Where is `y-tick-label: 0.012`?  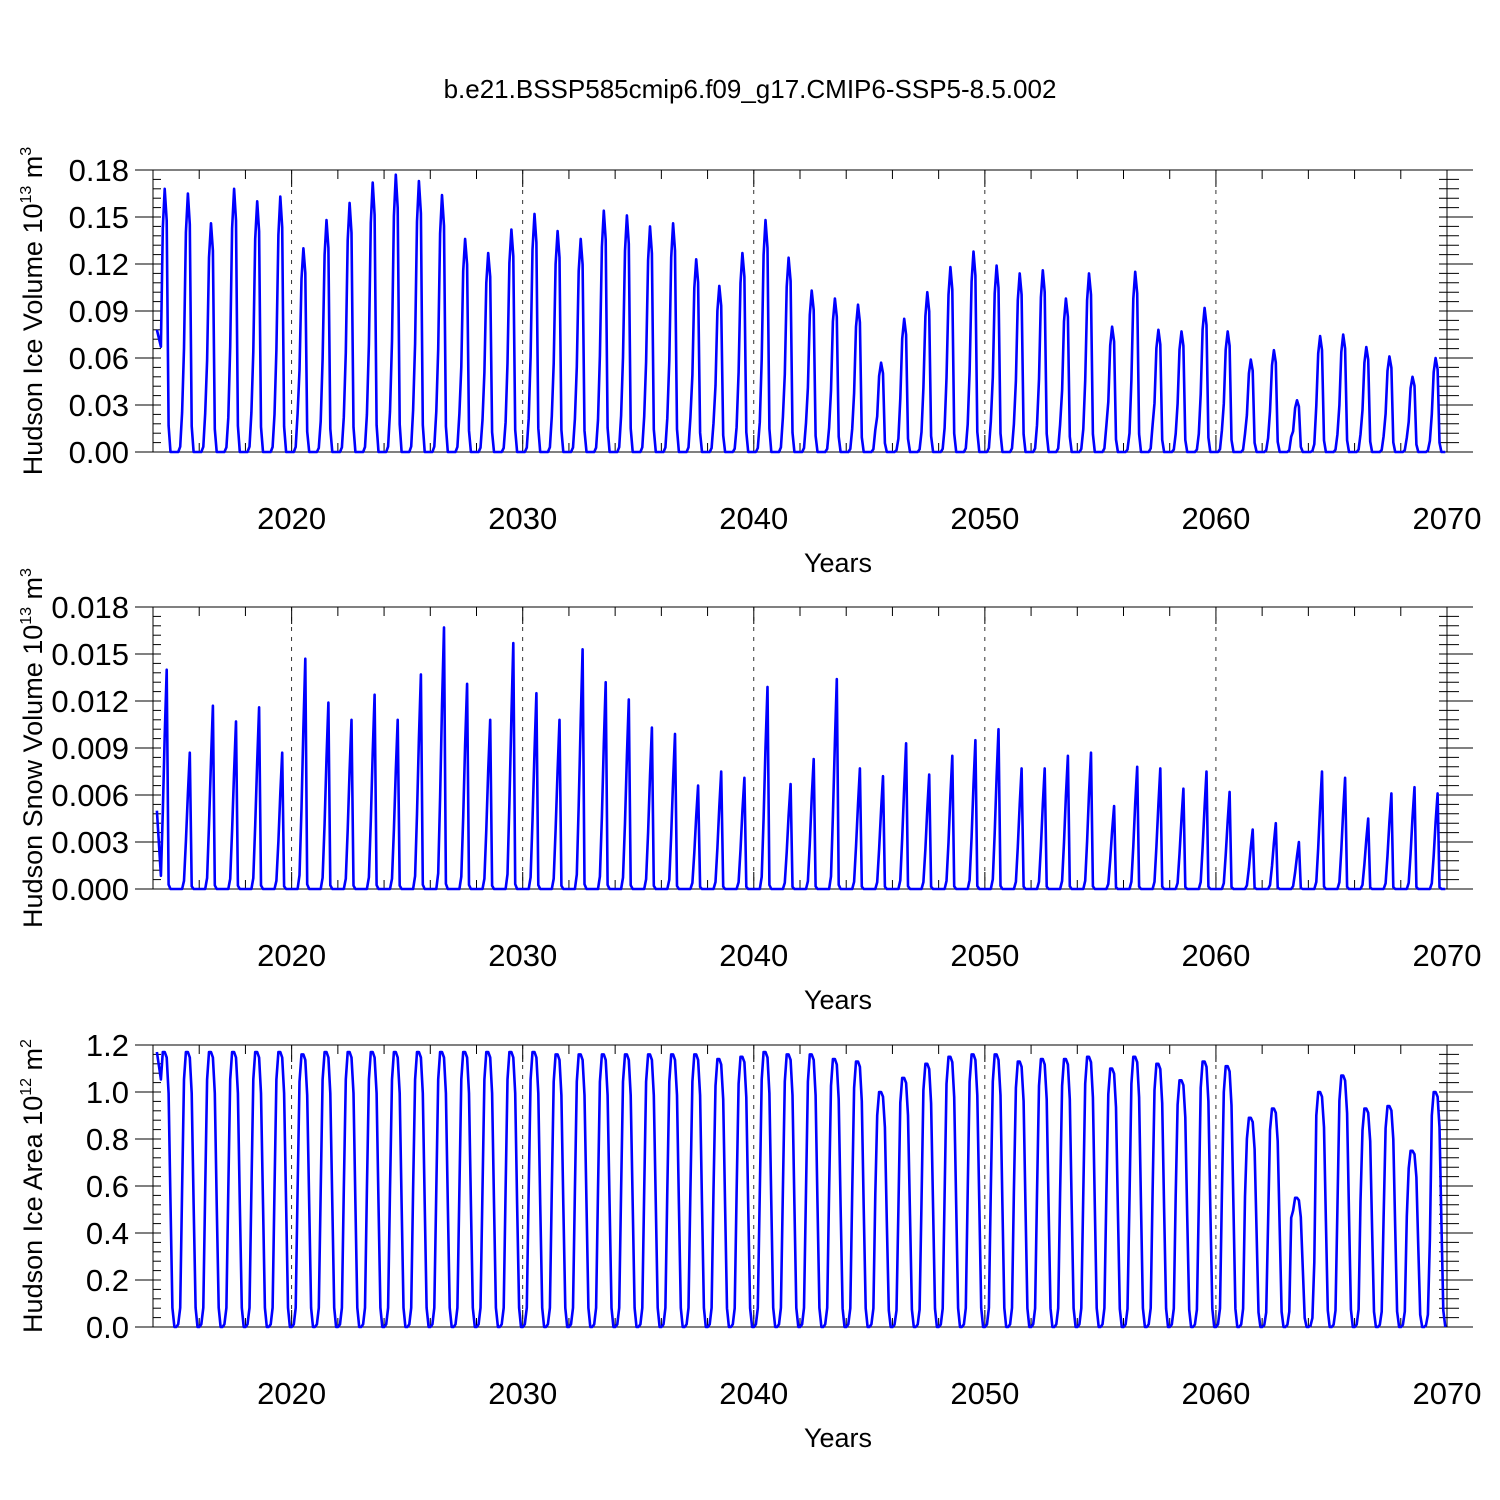
y-tick-label: 0.012 is located at coordinates (90, 701).